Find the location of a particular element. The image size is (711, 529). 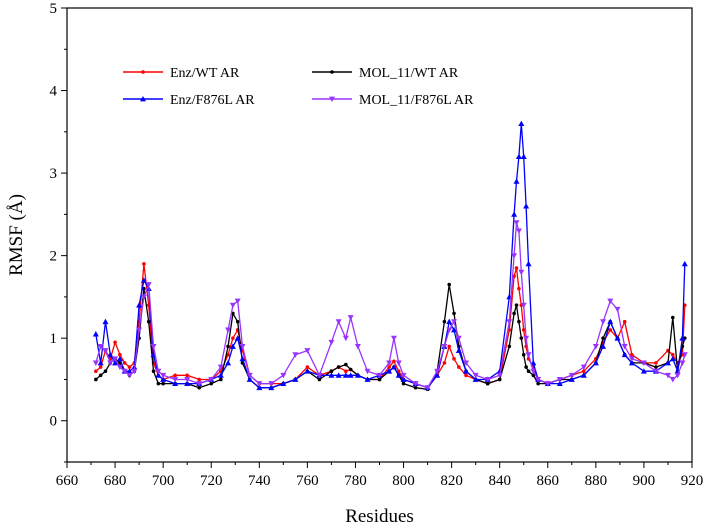

x-tick-label: 700 is located at coordinates (163, 481).